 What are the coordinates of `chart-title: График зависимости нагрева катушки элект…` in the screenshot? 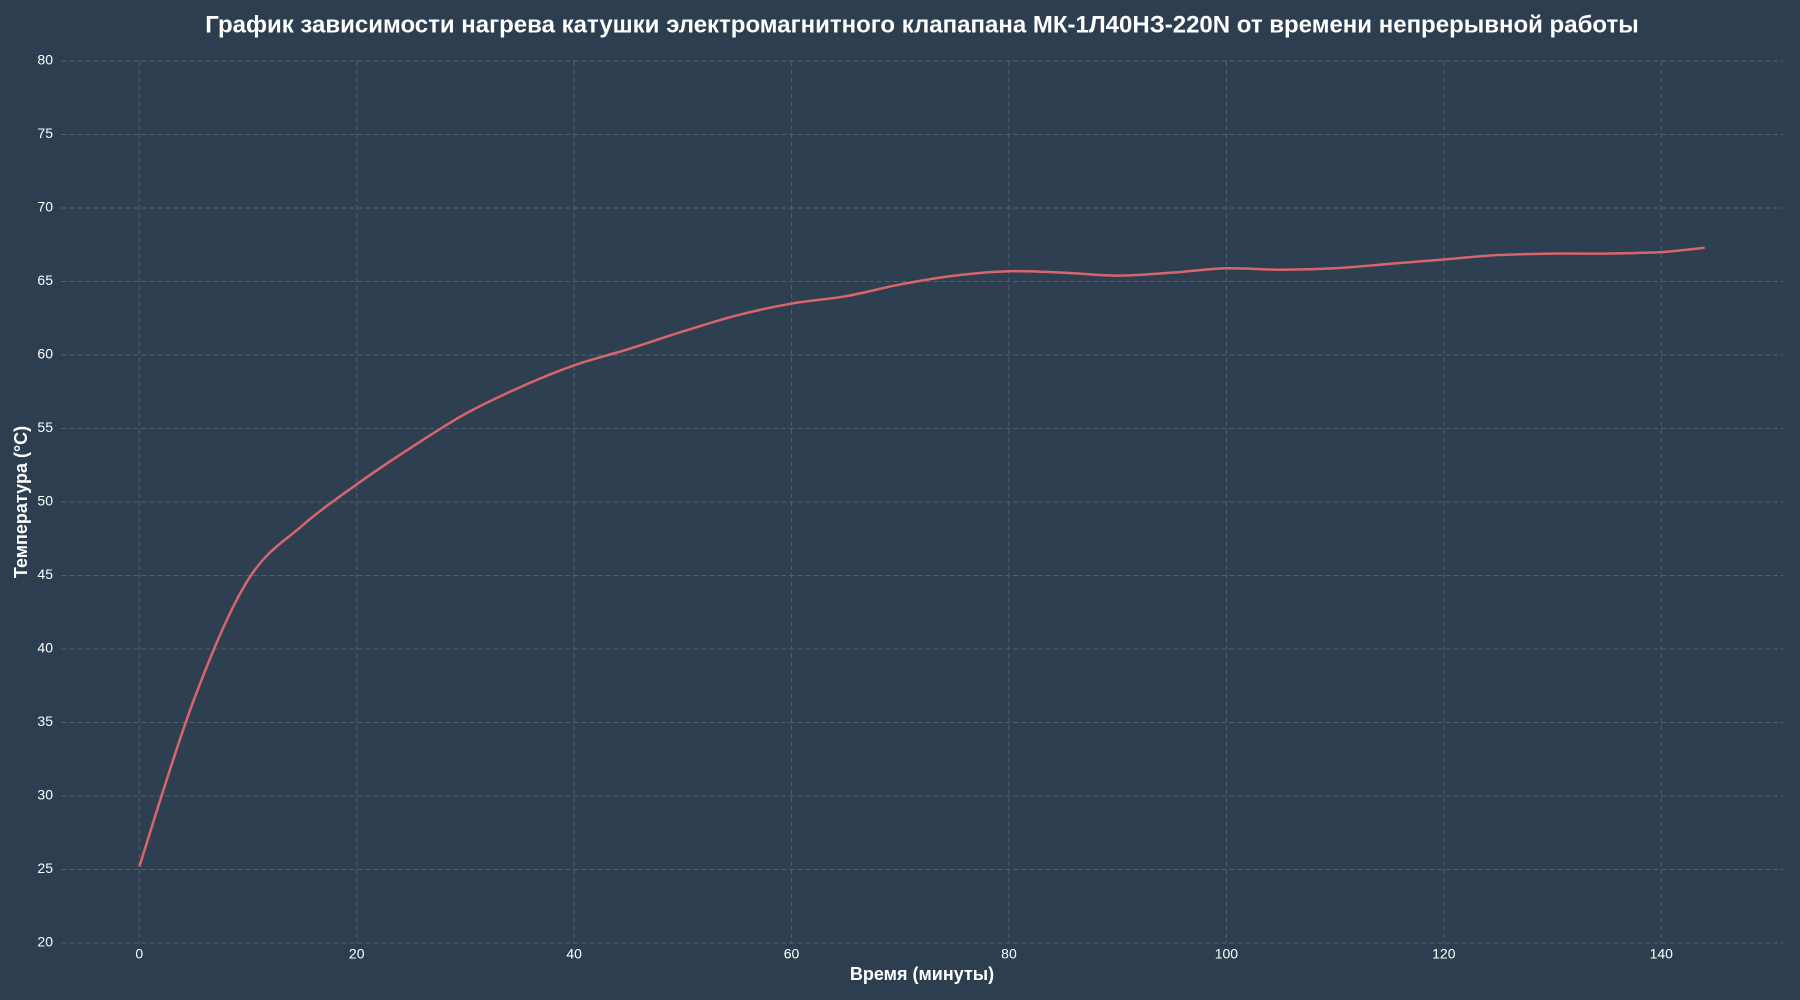 It's located at (921, 24).